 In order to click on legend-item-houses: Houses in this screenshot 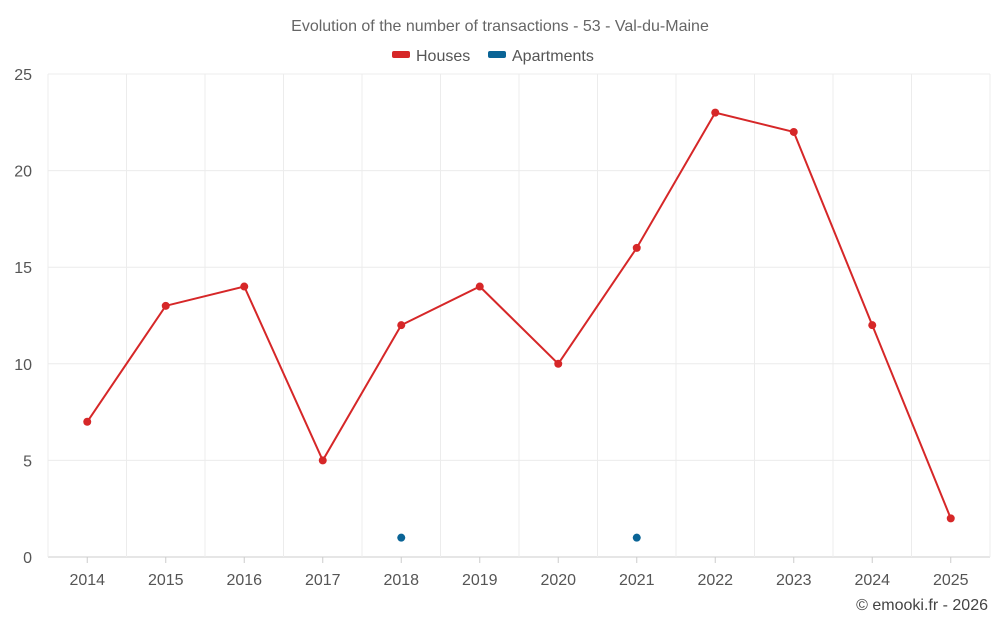, I will do `click(431, 56)`.